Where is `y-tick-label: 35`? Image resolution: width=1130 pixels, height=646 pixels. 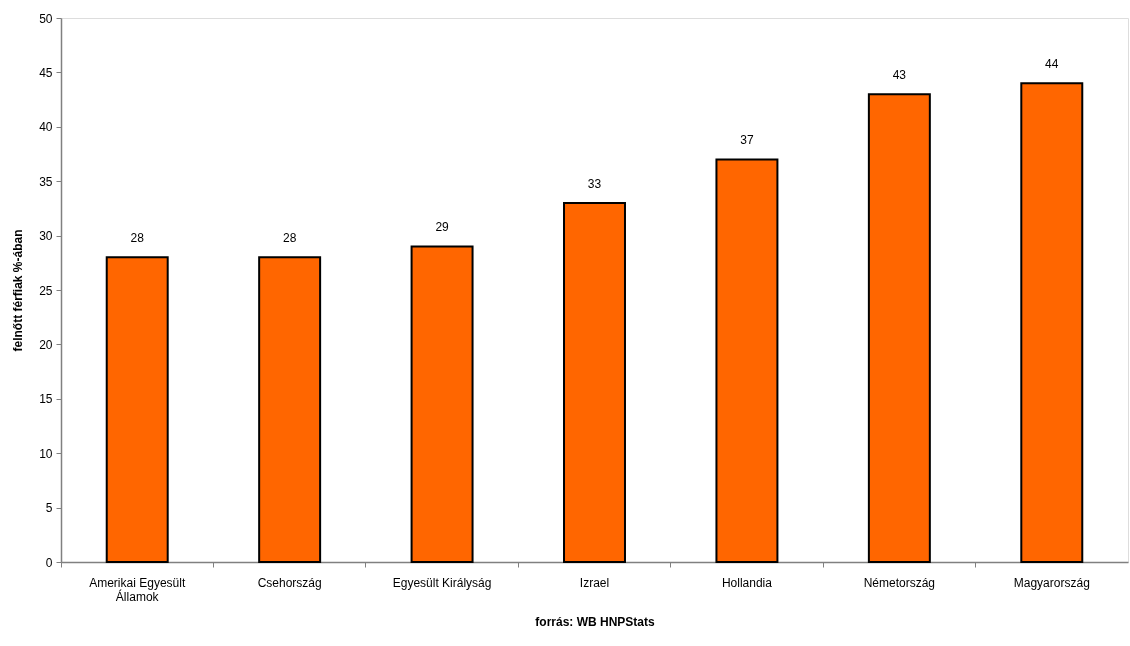 y-tick-label: 35 is located at coordinates (46, 181).